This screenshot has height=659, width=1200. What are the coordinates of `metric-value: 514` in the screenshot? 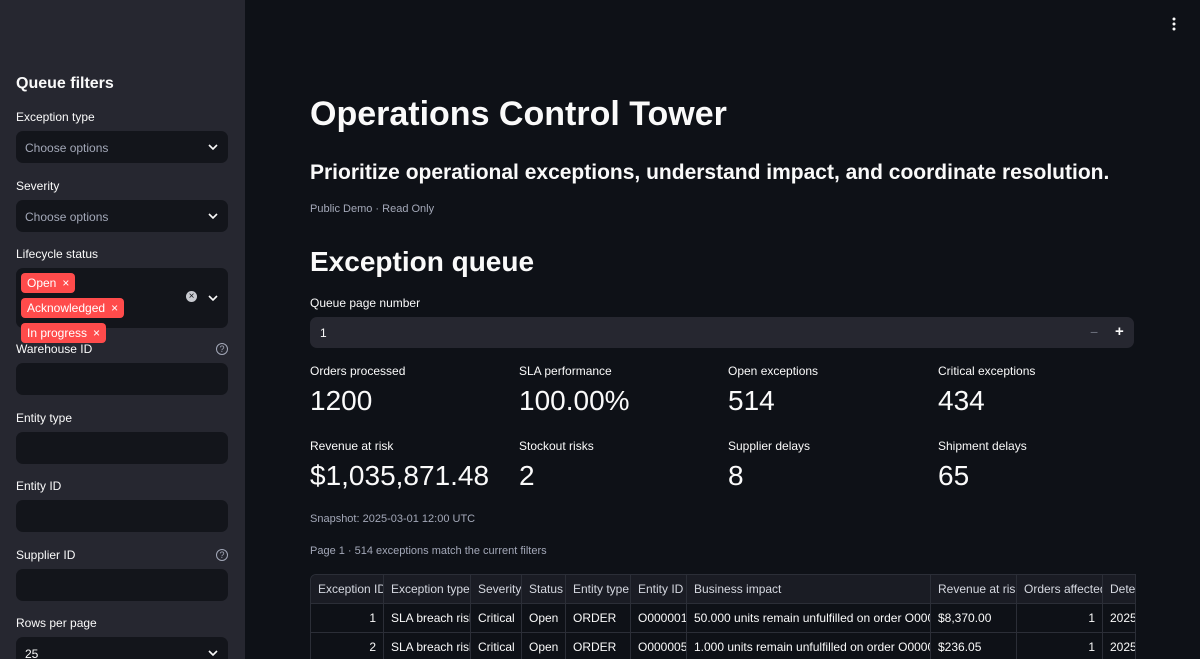 It's located at (751, 400).